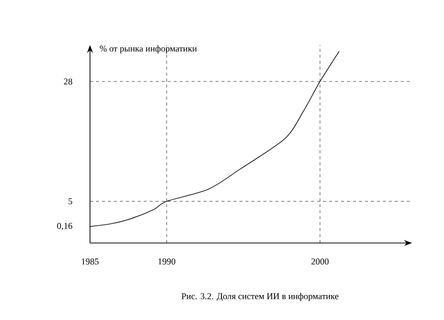 This screenshot has height=320, width=444. Describe the element at coordinates (167, 261) in the screenshot. I see `x-tick-label: 1990` at that location.